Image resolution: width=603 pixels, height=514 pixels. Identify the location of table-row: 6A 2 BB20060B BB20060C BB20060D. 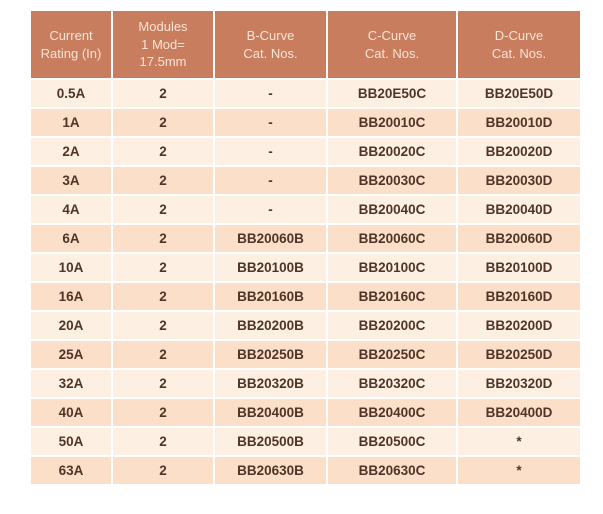
(305, 238).